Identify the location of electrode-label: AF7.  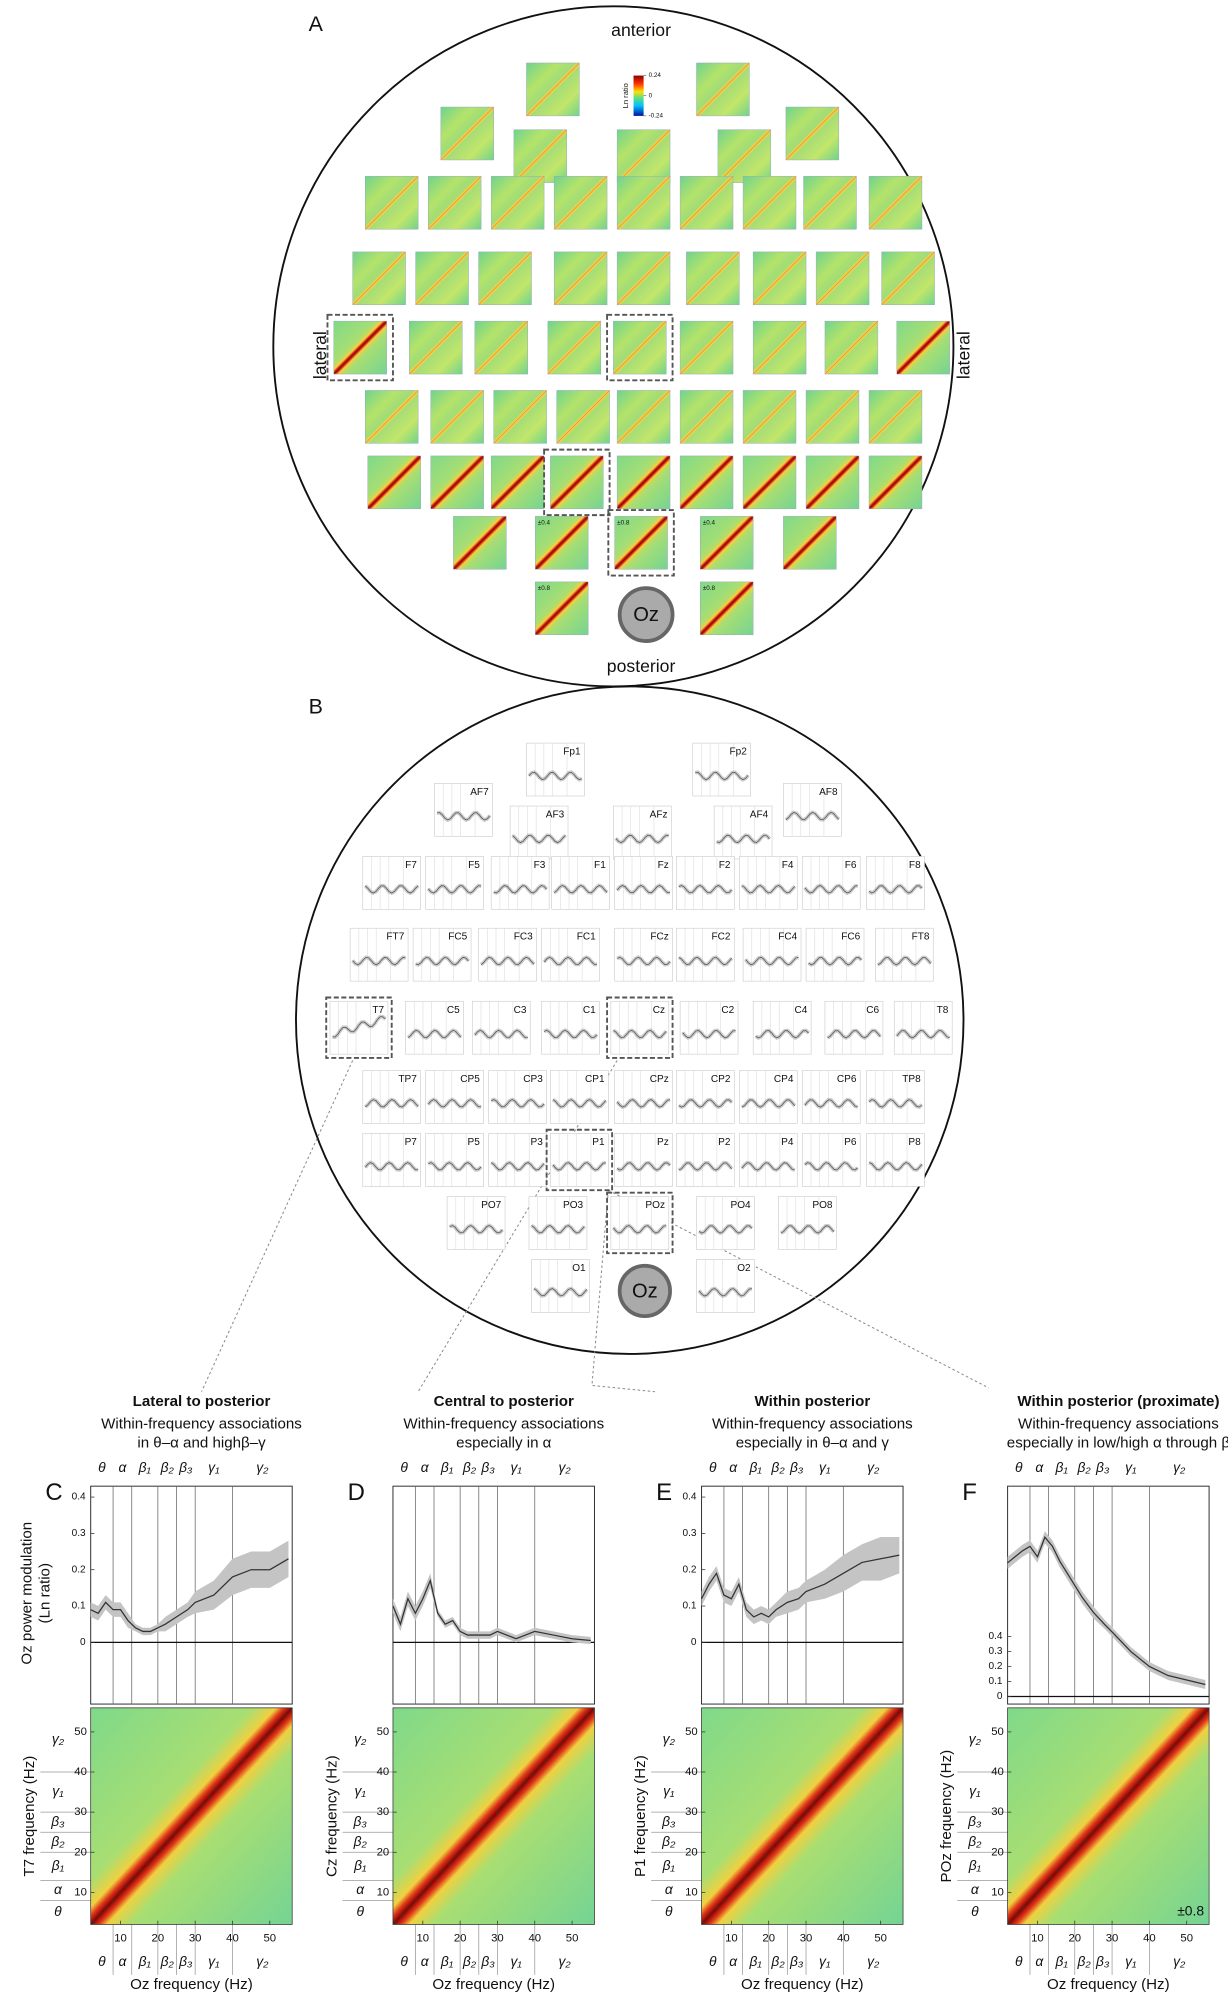
(479, 792).